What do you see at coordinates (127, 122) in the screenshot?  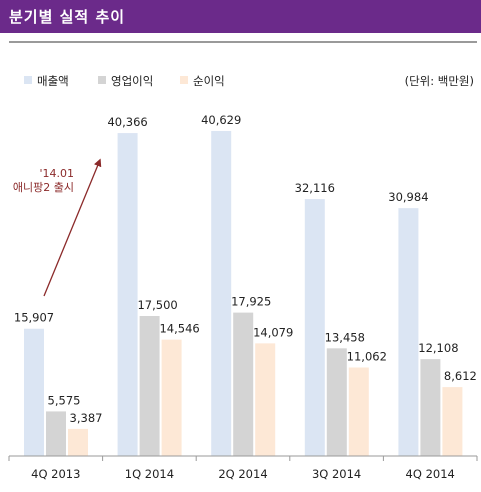 I see `data-label: 40,366` at bounding box center [127, 122].